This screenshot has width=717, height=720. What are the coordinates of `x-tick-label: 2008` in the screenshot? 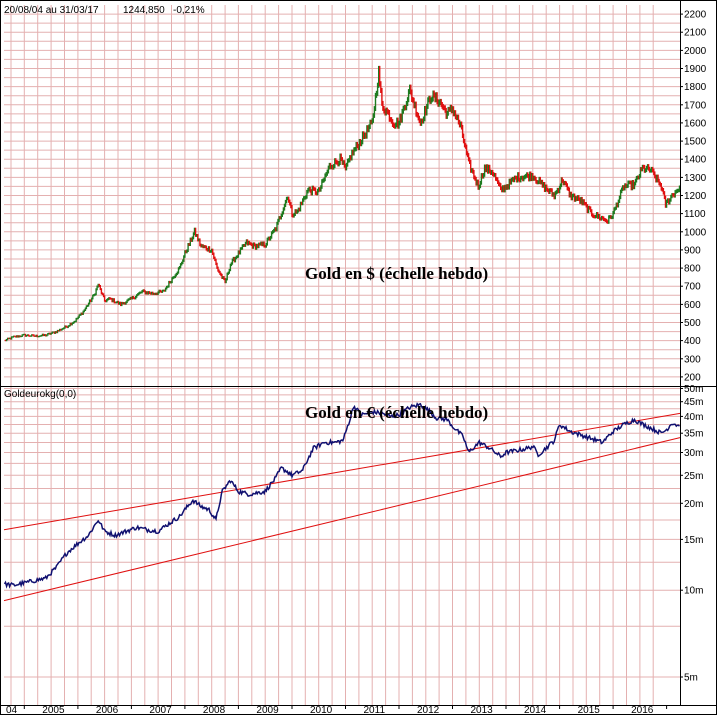 It's located at (214, 710).